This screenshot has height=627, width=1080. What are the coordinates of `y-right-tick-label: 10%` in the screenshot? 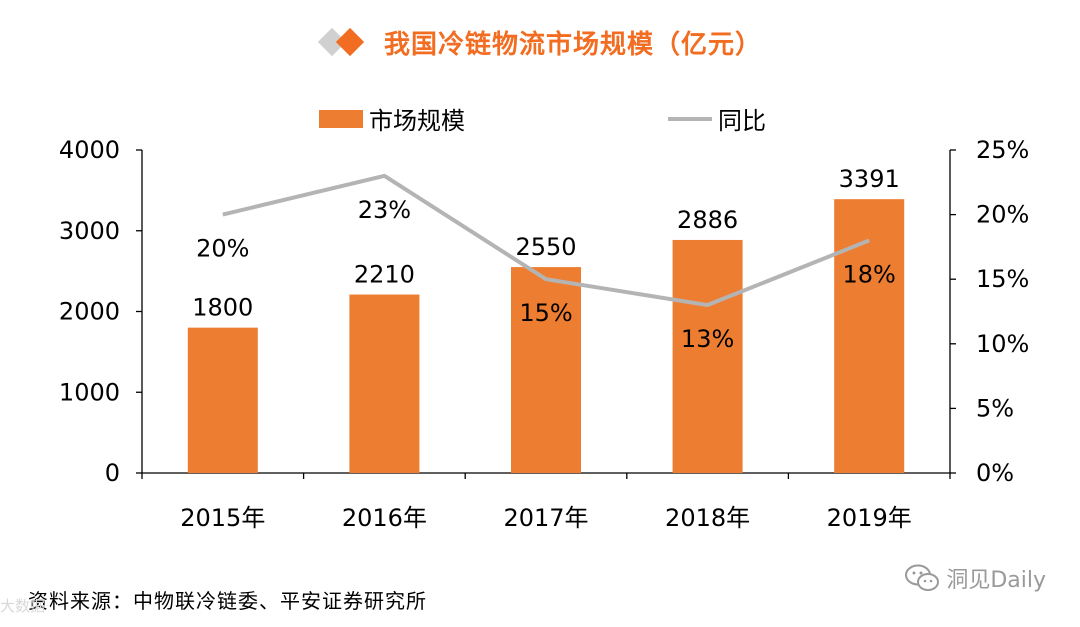 It's located at (1002, 344).